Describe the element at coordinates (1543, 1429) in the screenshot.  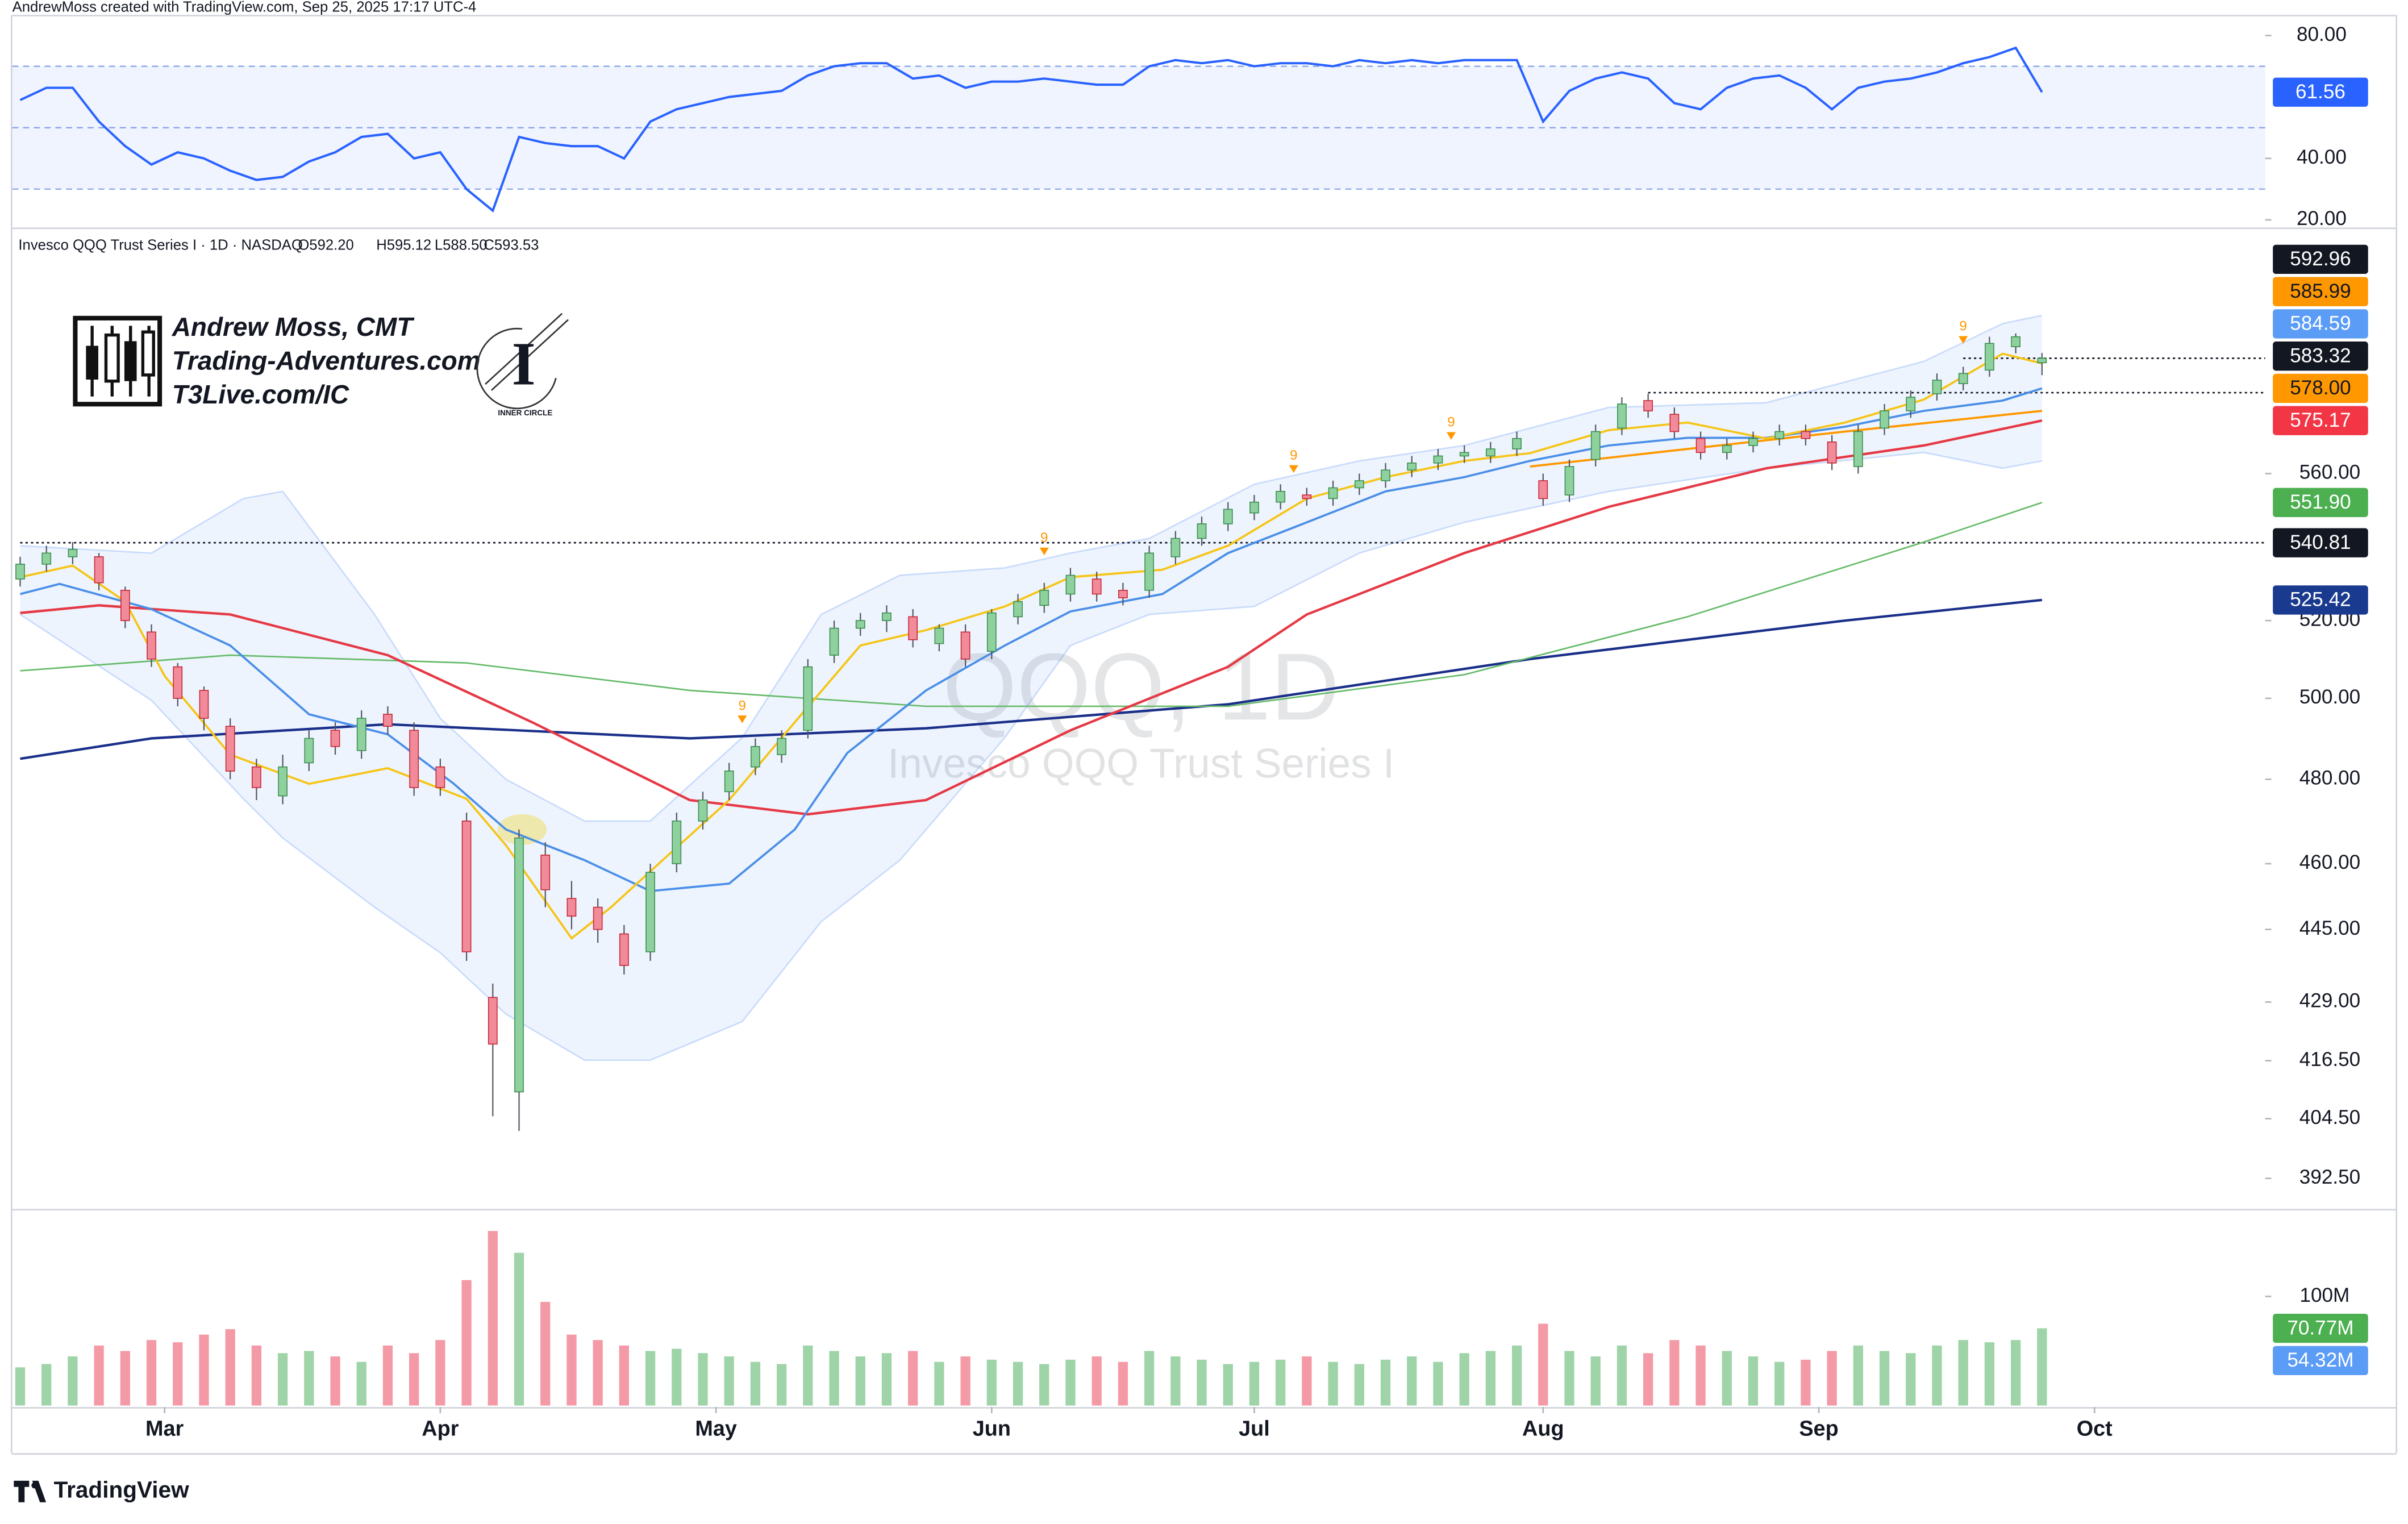
I see `x-tick-label: Aug` at that location.